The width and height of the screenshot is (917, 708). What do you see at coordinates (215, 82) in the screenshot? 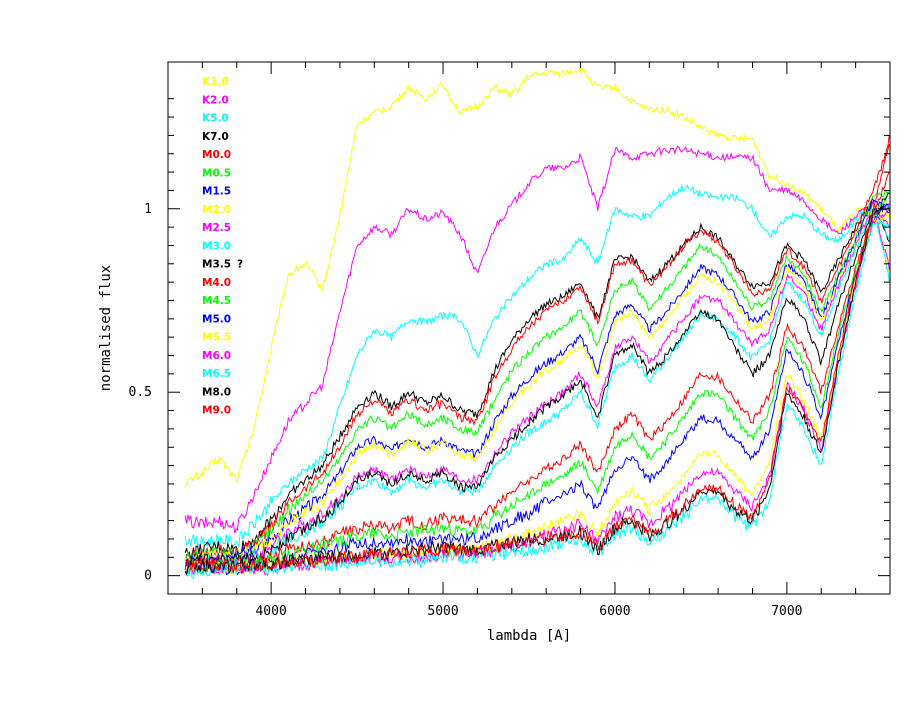
I see `legend-entry-k1-0: K1.0` at bounding box center [215, 82].